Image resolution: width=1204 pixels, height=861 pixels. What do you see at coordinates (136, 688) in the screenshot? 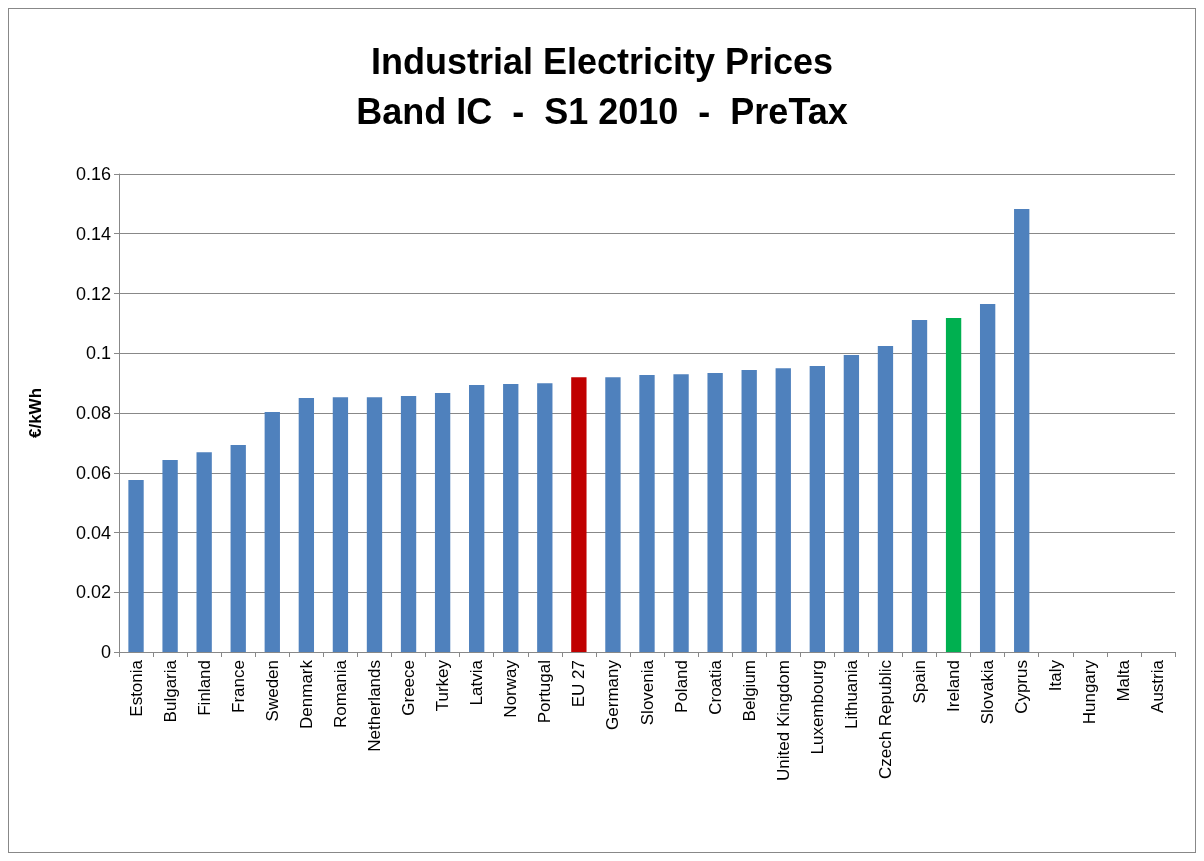
I see `x-tick-label: Estonia` at bounding box center [136, 688].